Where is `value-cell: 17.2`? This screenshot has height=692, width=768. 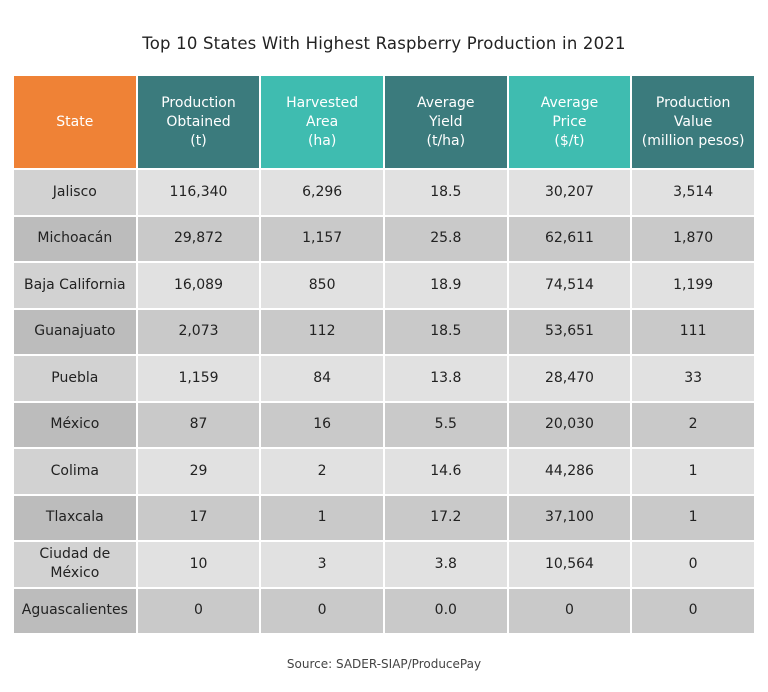
value-cell: 17.2 is located at coordinates (445, 517).